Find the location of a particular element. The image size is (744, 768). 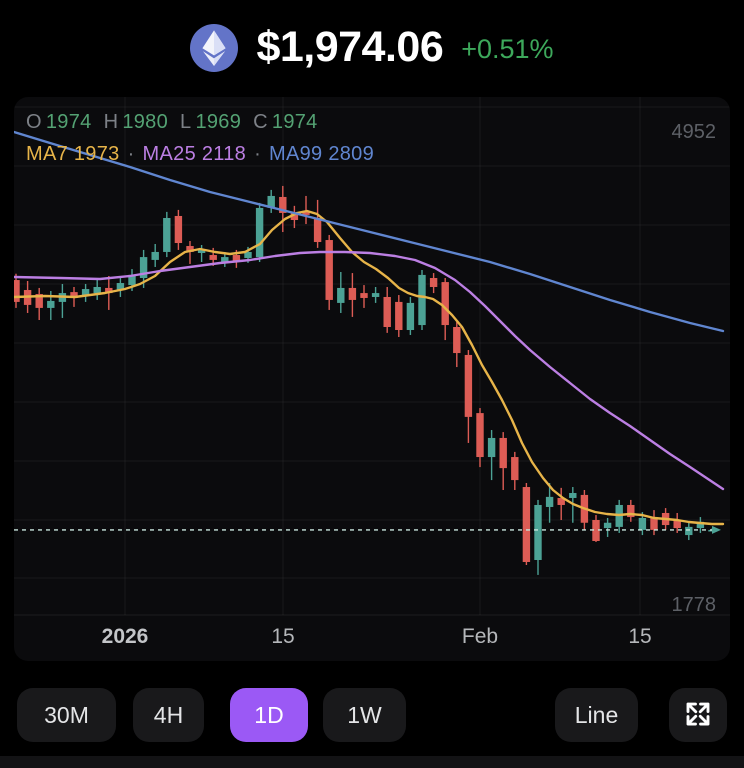

timeframe-toolbar: 30M 4H 1D 1W Line is located at coordinates (372, 716).